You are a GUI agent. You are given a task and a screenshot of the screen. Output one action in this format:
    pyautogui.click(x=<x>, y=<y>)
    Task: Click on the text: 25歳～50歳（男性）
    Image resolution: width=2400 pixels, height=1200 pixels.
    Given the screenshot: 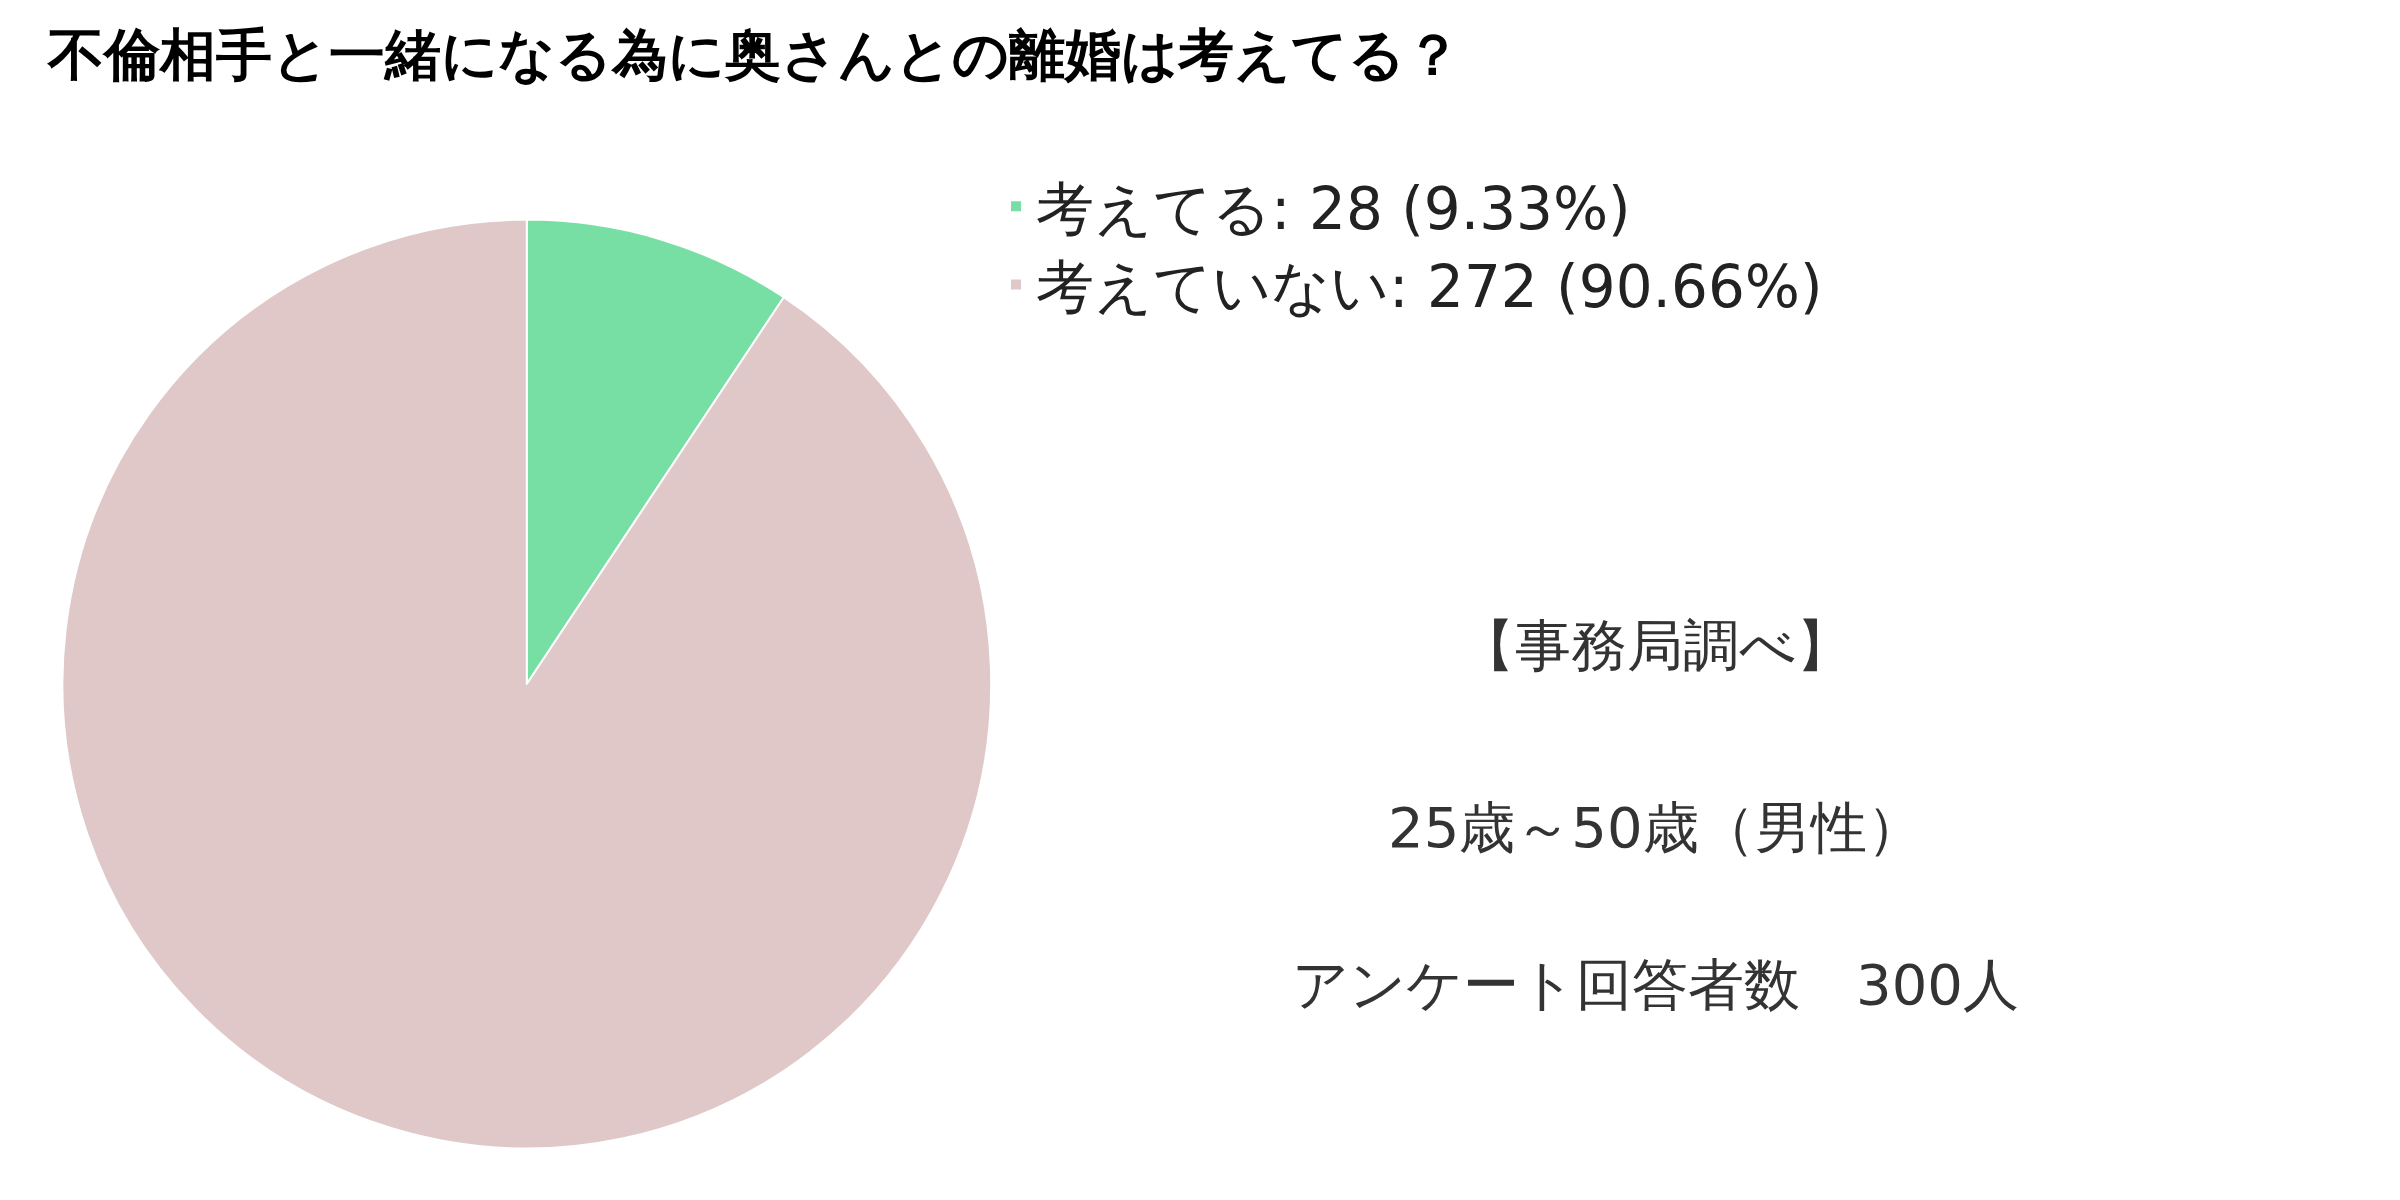 What is the action you would take?
    pyautogui.click(x=1655, y=827)
    